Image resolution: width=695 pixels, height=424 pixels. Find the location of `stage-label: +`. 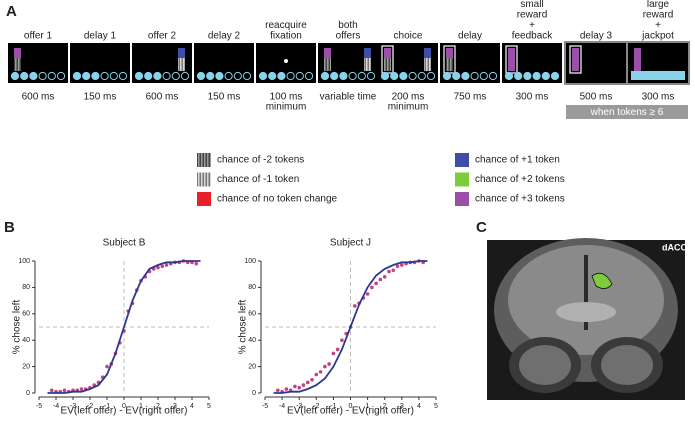

stage-label: + is located at coordinates (532, 25).